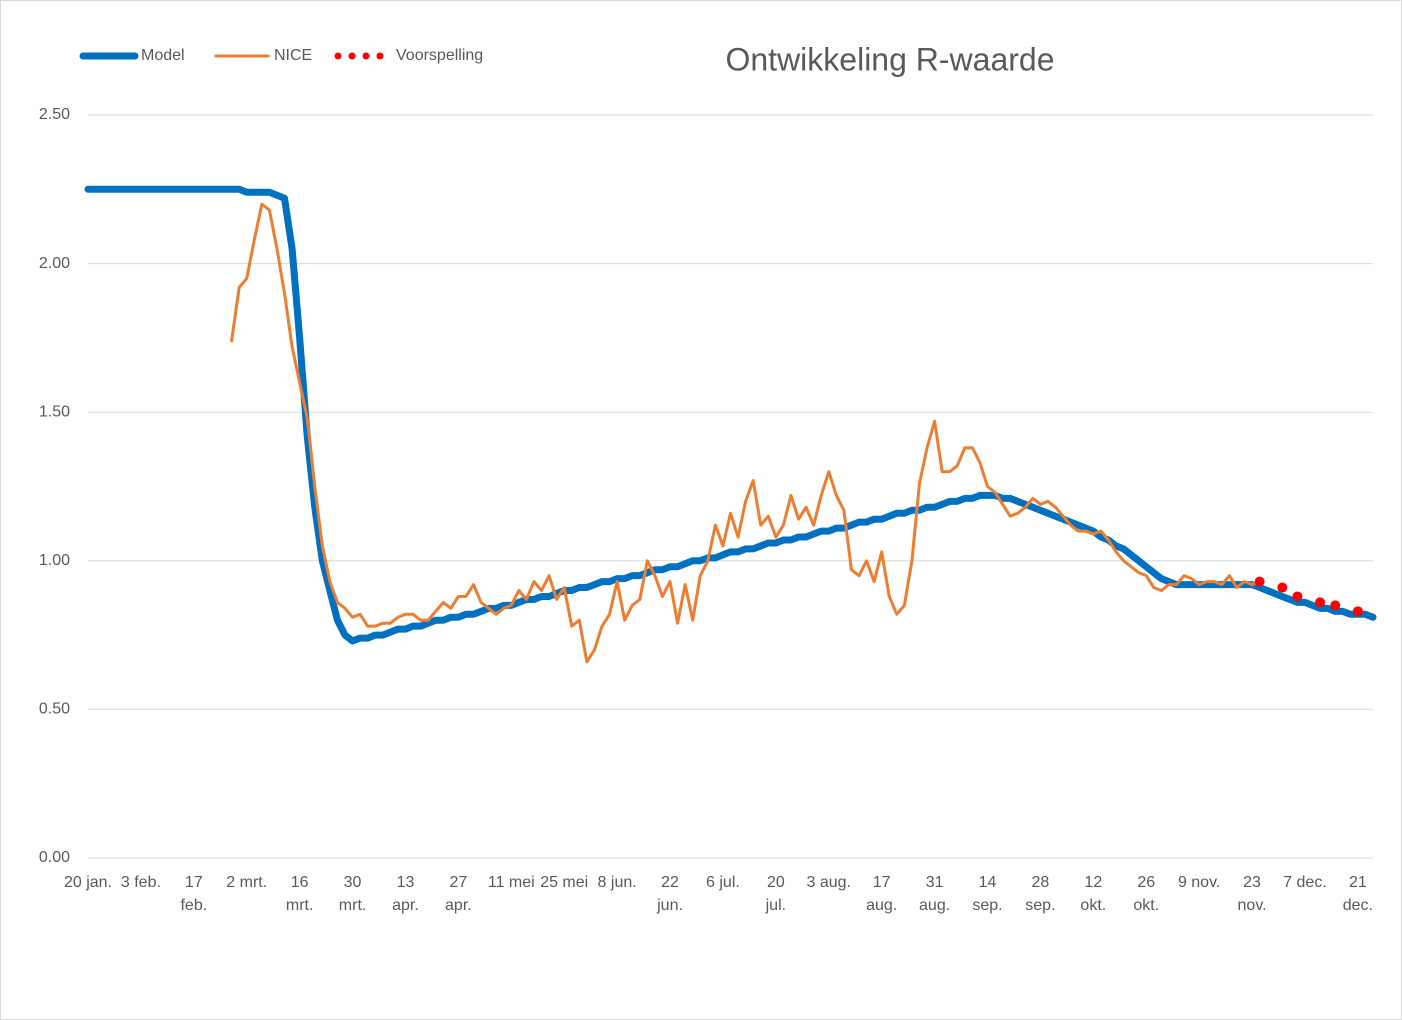 The height and width of the screenshot is (1020, 1402). Describe the element at coordinates (163, 55) in the screenshot. I see `legend-label: Model` at that location.